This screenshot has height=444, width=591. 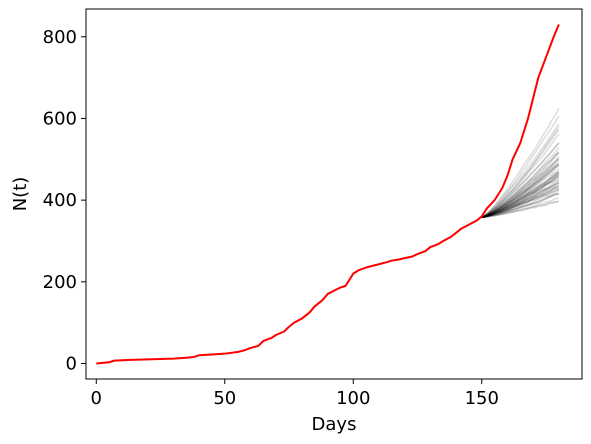 What do you see at coordinates (295, 394) in the screenshot?
I see `x-axis-ticks: 0 50 100 150` at bounding box center [295, 394].